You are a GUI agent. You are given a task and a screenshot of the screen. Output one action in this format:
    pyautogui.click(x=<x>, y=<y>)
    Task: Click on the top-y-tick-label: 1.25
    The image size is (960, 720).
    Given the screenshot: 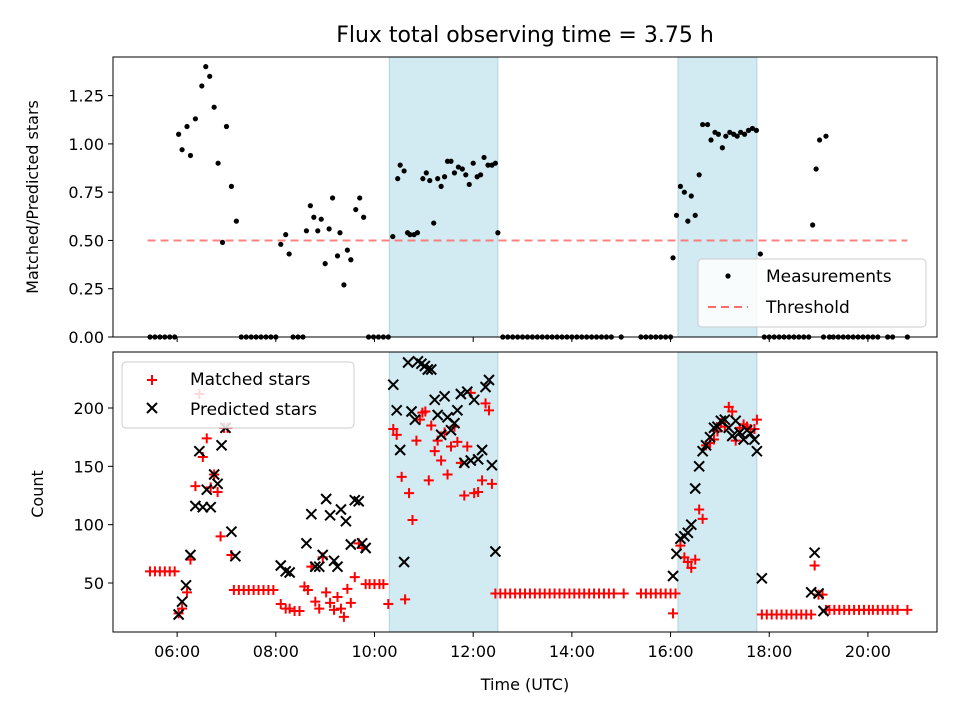 What is the action you would take?
    pyautogui.click(x=86, y=96)
    